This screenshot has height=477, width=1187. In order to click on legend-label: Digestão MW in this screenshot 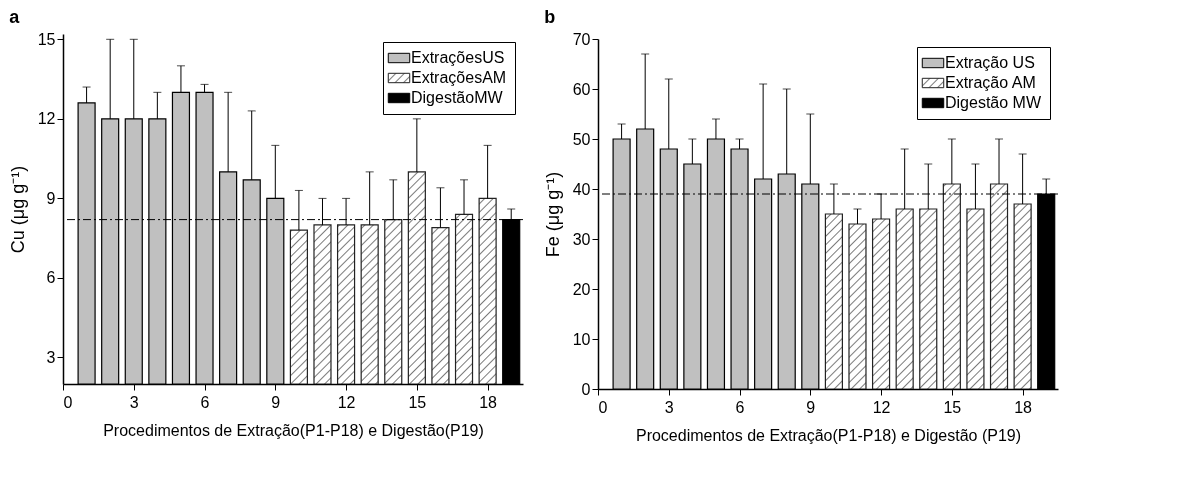, I will do `click(993, 102)`.